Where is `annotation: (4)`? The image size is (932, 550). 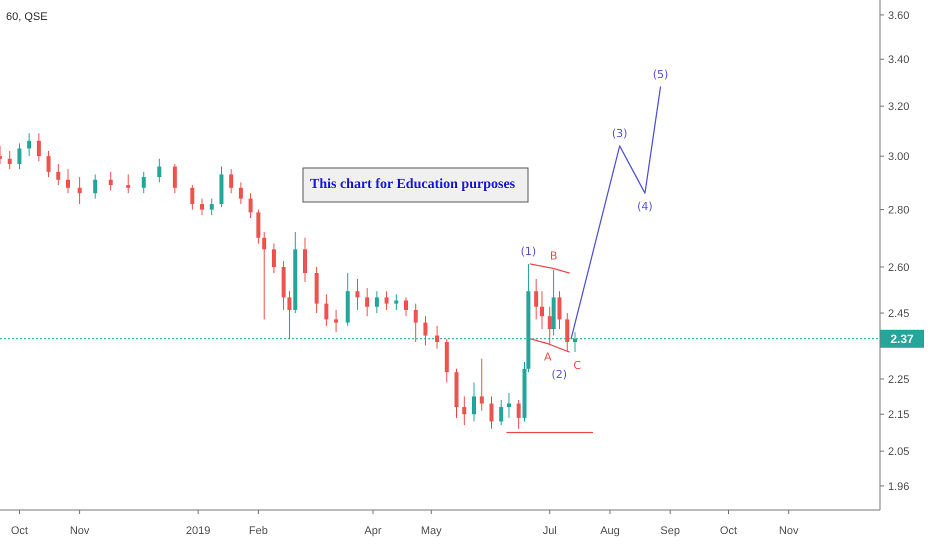 annotation: (4) is located at coordinates (645, 207).